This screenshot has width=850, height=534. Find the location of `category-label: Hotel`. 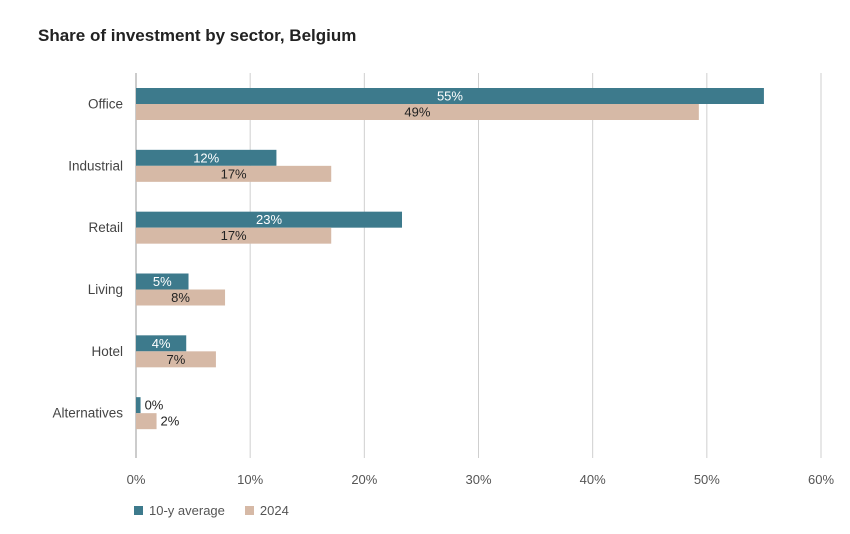

category-label: Hotel is located at coordinates (107, 351).